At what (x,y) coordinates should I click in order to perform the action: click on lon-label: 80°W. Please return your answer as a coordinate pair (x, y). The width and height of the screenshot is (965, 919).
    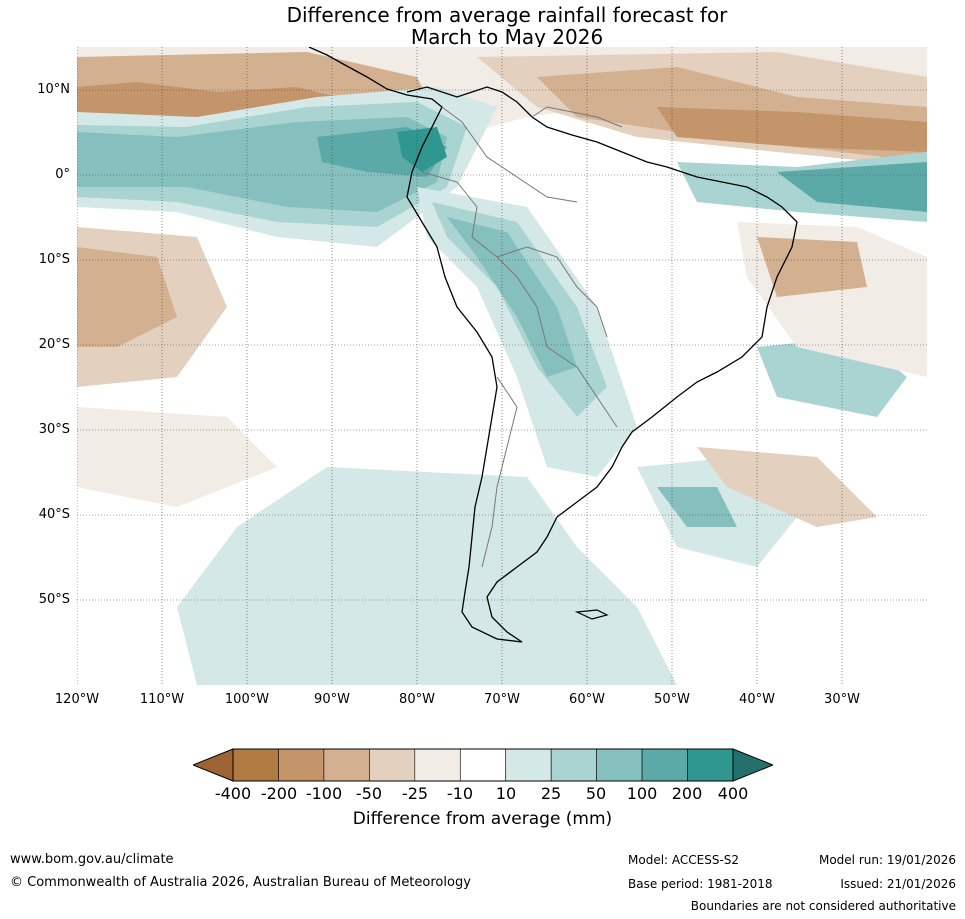
    Looking at the image, I should click on (417, 699).